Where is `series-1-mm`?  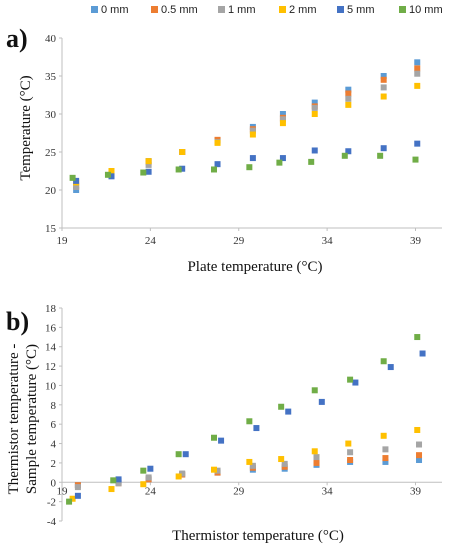
series-1-mm is located at coordinates (248, 466).